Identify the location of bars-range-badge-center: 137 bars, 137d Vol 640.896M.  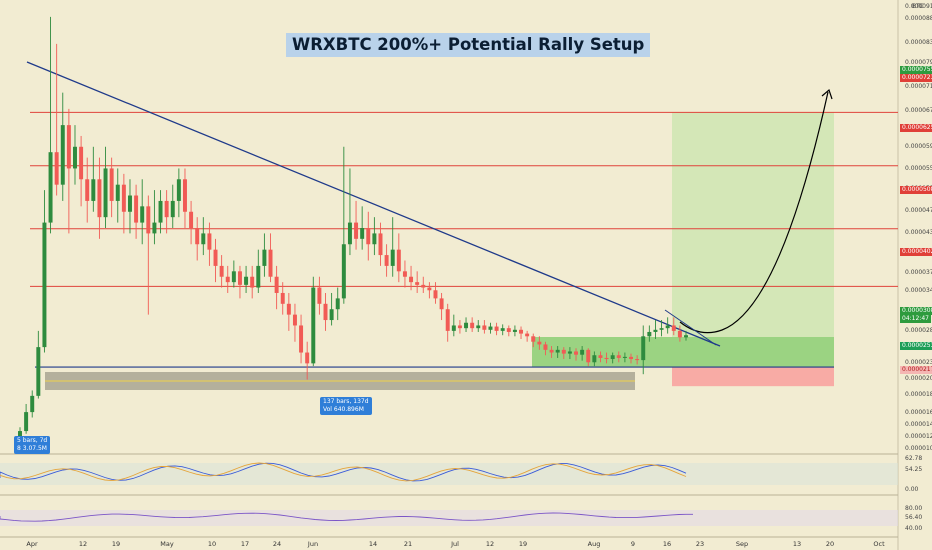
(346, 406).